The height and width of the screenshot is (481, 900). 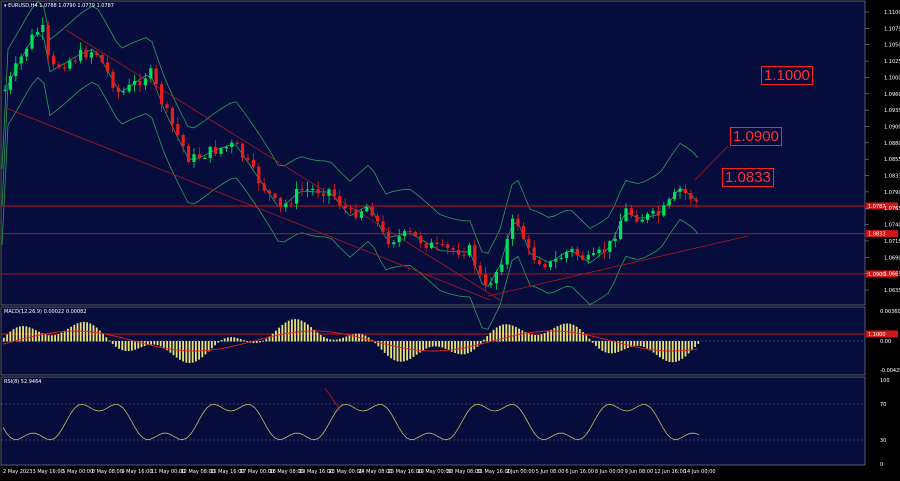 What do you see at coordinates (756, 136) in the screenshot?
I see `level-label-1-0900: 1.0900` at bounding box center [756, 136].